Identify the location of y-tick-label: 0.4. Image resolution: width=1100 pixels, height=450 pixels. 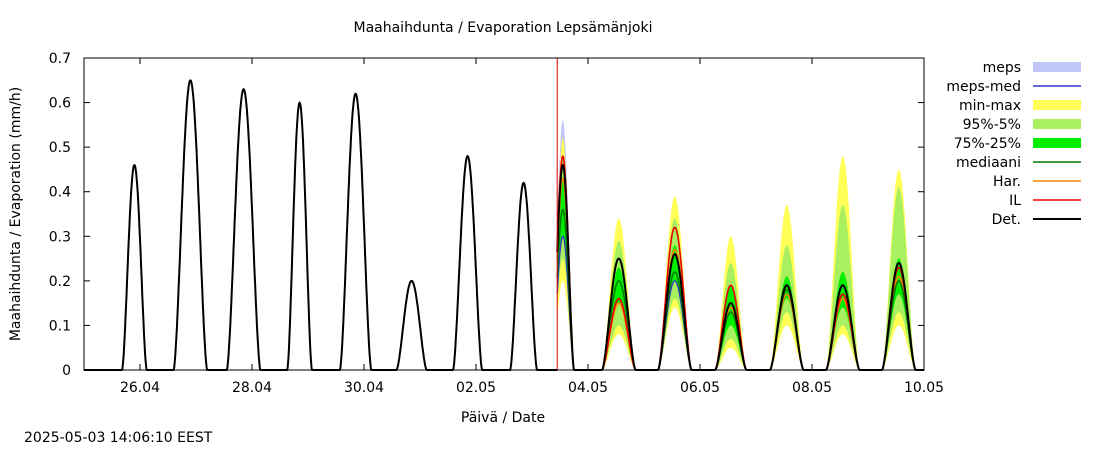
(60, 193).